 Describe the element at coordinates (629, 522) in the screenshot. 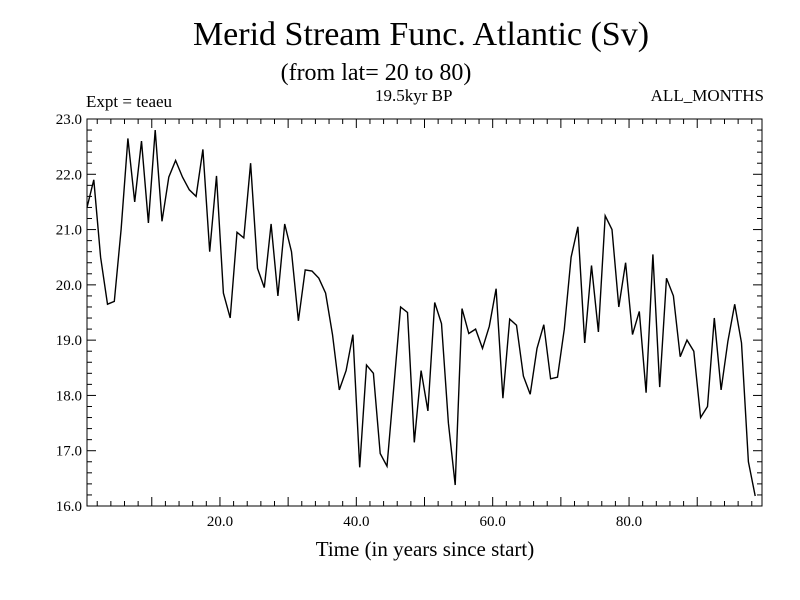

I see `x-tick-label: 80.0` at that location.